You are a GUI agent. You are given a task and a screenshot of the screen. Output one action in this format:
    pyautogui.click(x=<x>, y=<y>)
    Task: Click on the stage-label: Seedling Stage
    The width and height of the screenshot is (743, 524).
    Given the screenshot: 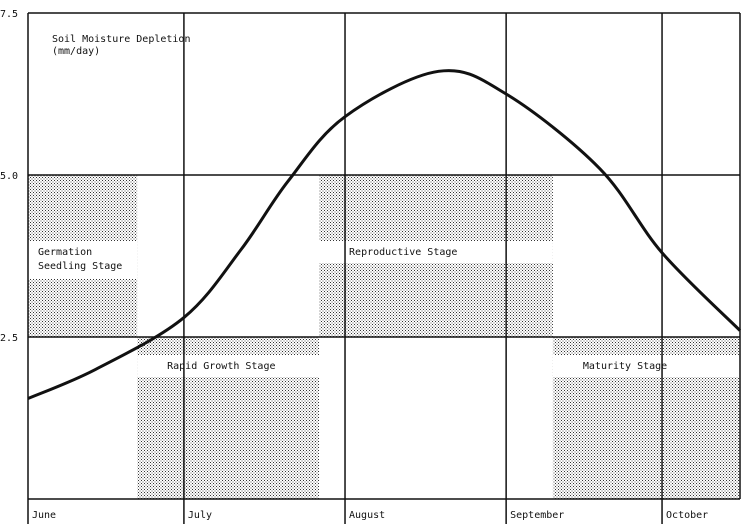 What is the action you would take?
    pyautogui.click(x=80, y=266)
    